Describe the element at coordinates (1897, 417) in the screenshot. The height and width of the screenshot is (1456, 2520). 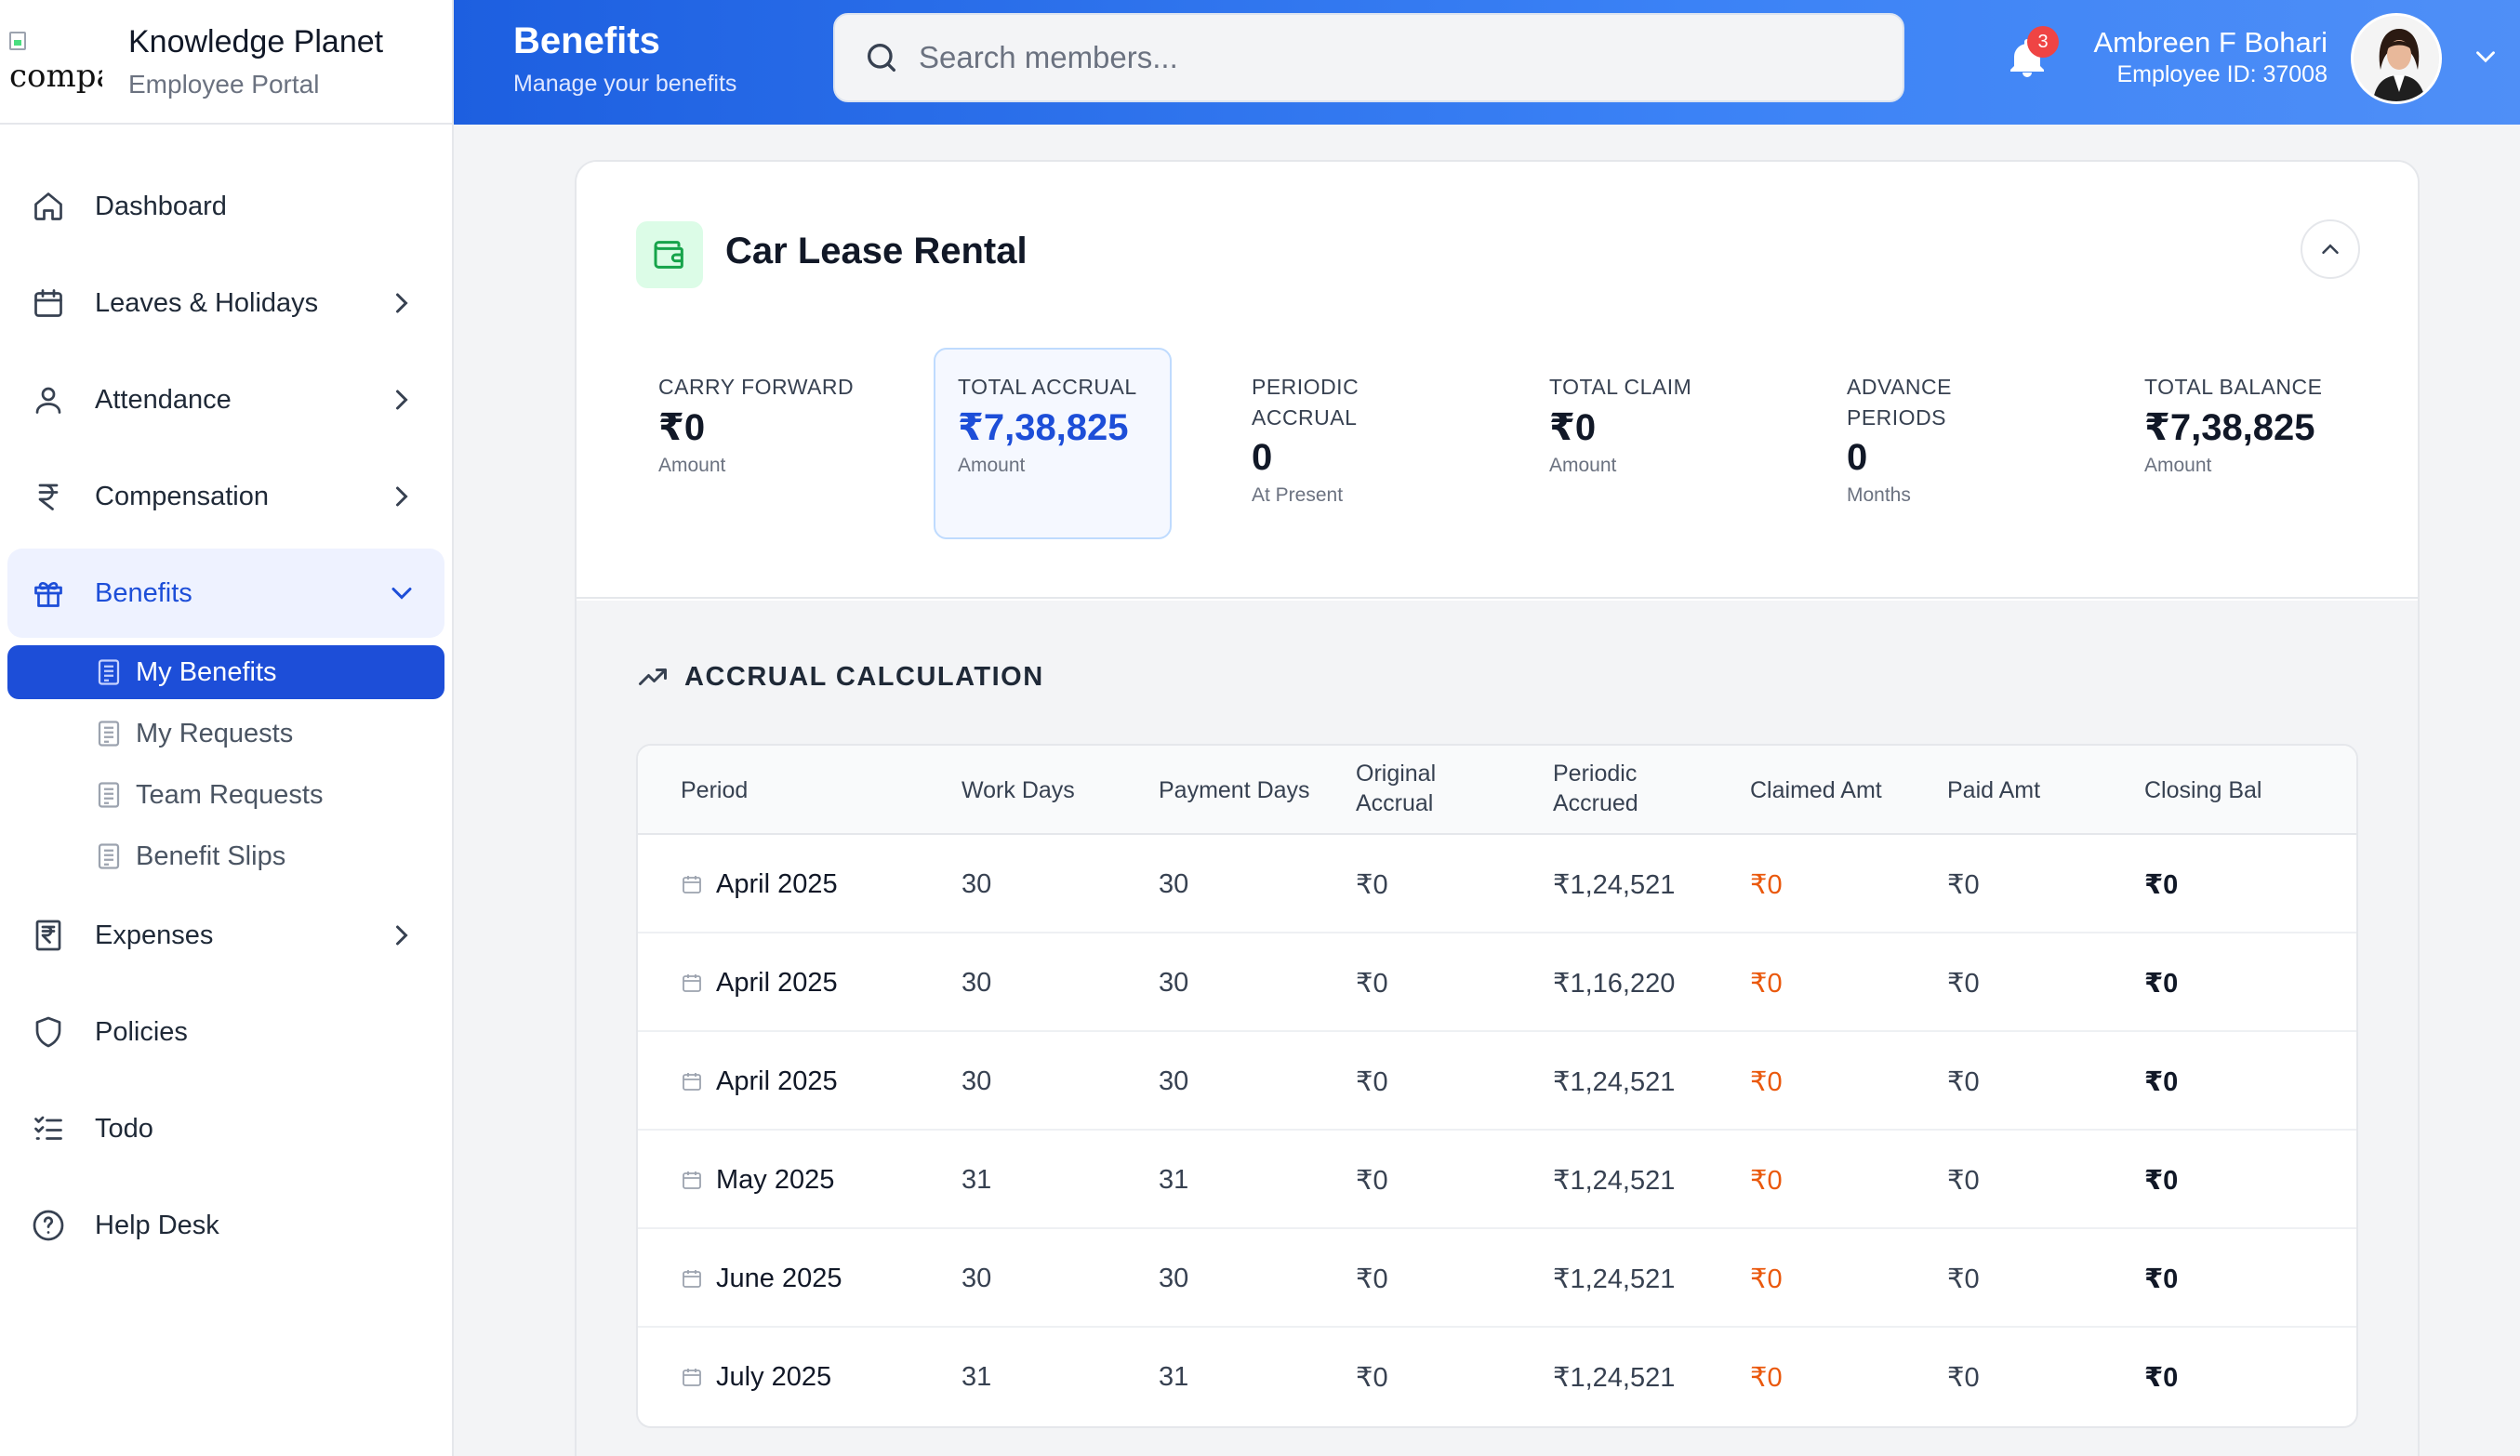
I see `stat-label: PERIODS` at that location.